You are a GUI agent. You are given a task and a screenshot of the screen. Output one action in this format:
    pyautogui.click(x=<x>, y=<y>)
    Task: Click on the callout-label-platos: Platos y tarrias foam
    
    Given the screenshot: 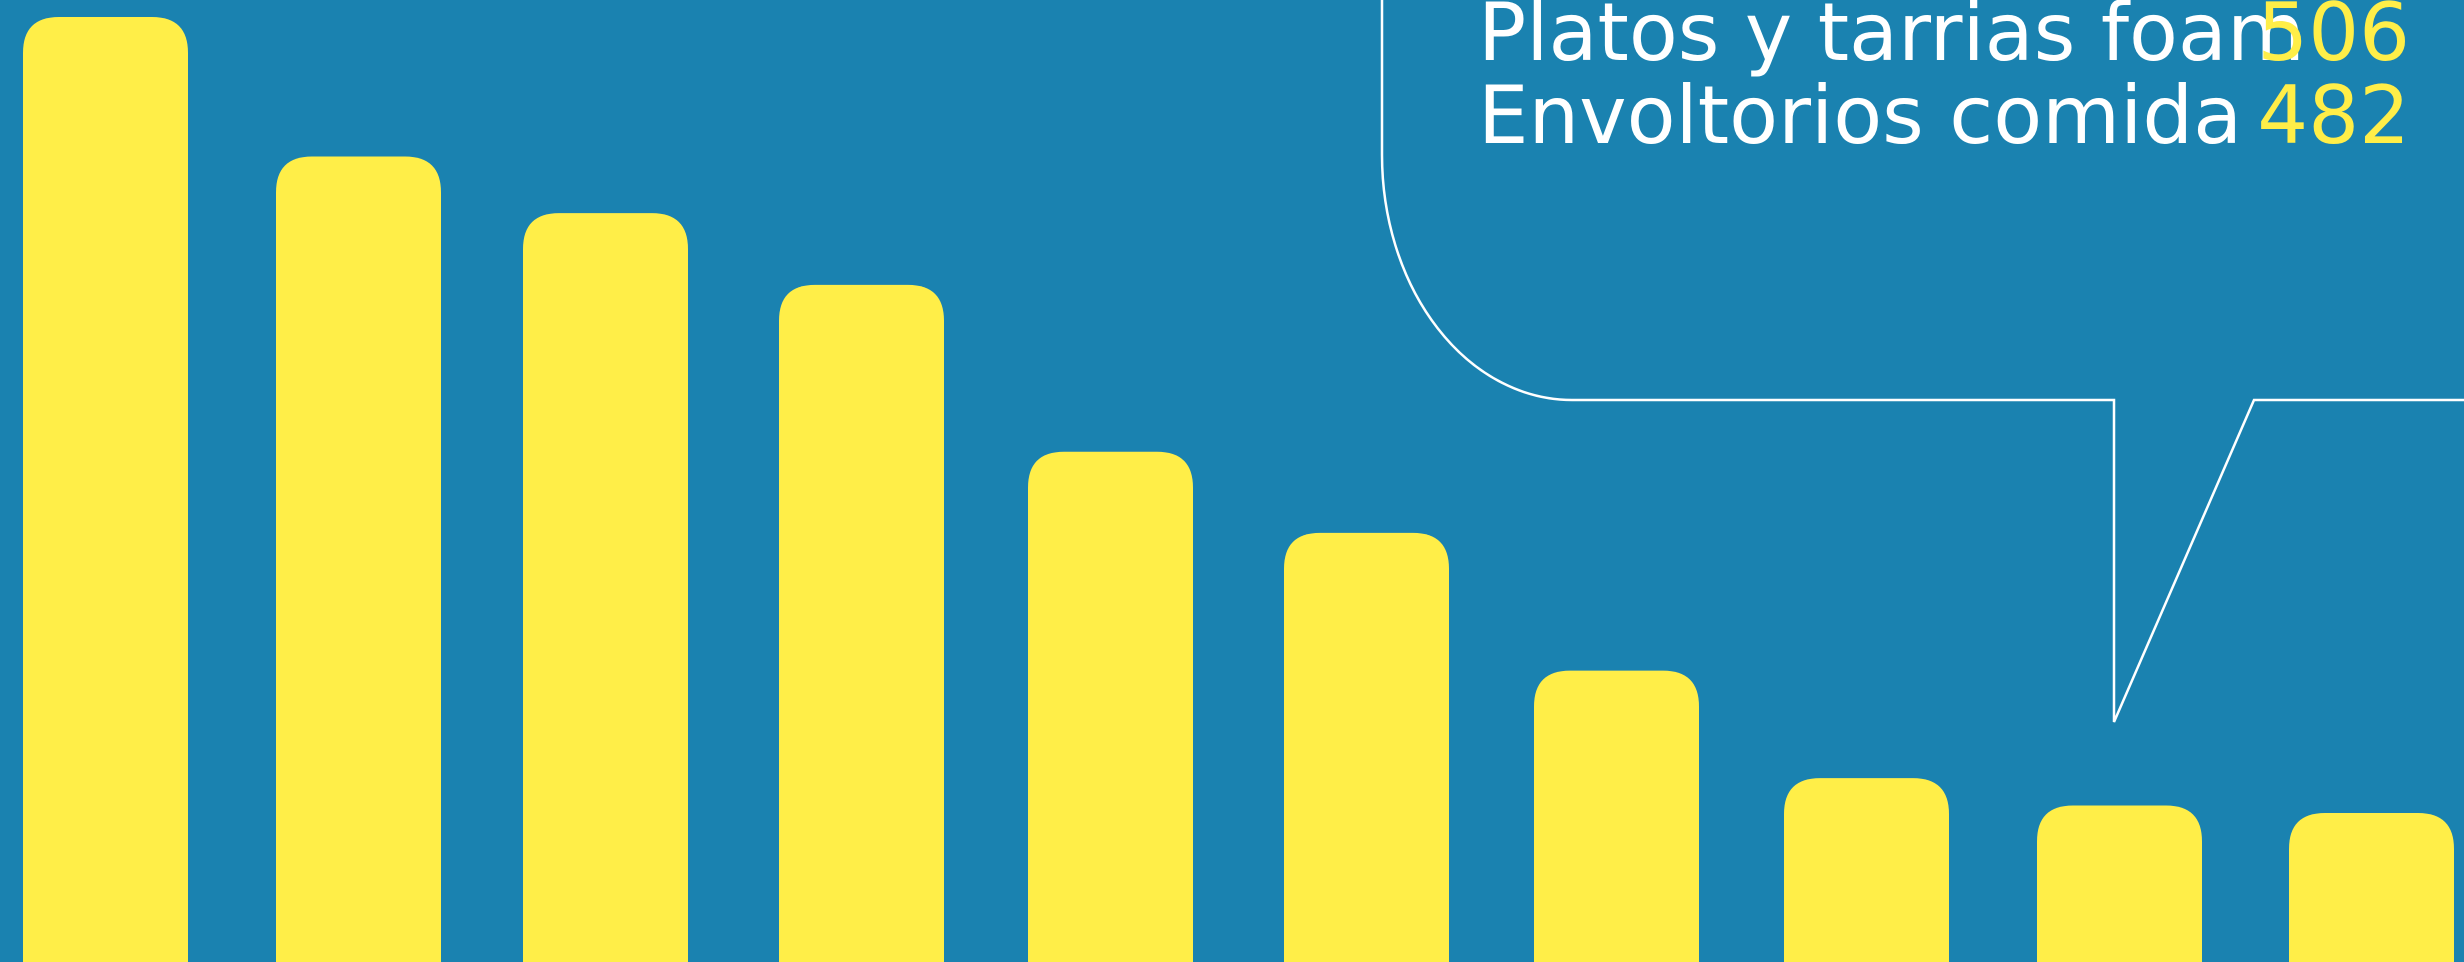 What is the action you would take?
    pyautogui.click(x=1891, y=39)
    